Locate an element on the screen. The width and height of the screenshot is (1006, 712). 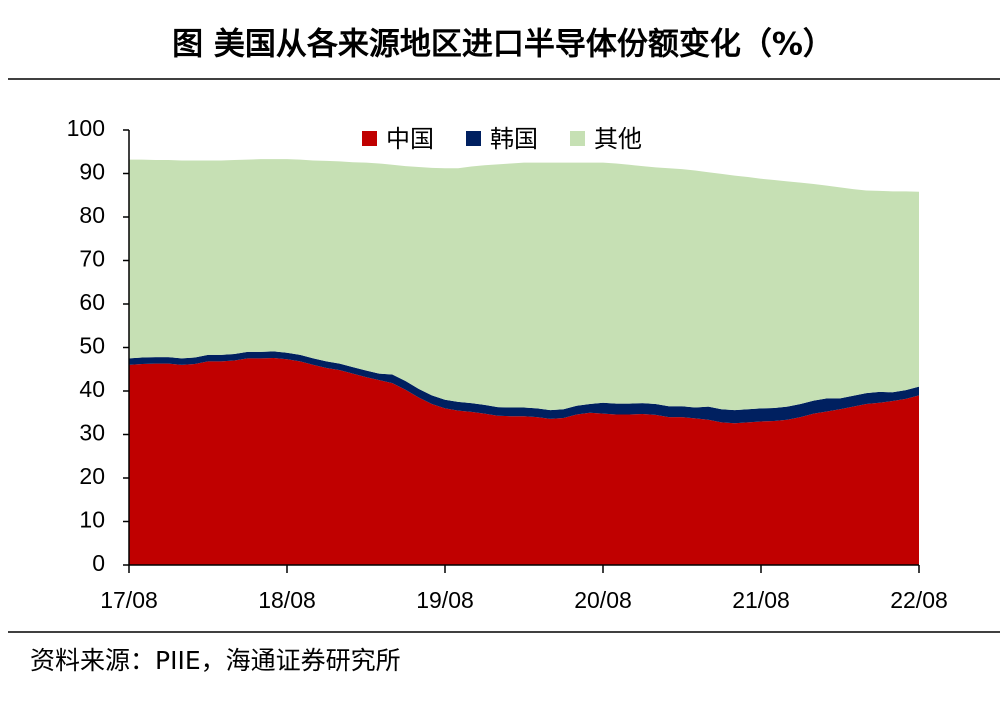
x-tick-label: 18/08 is located at coordinates (287, 600).